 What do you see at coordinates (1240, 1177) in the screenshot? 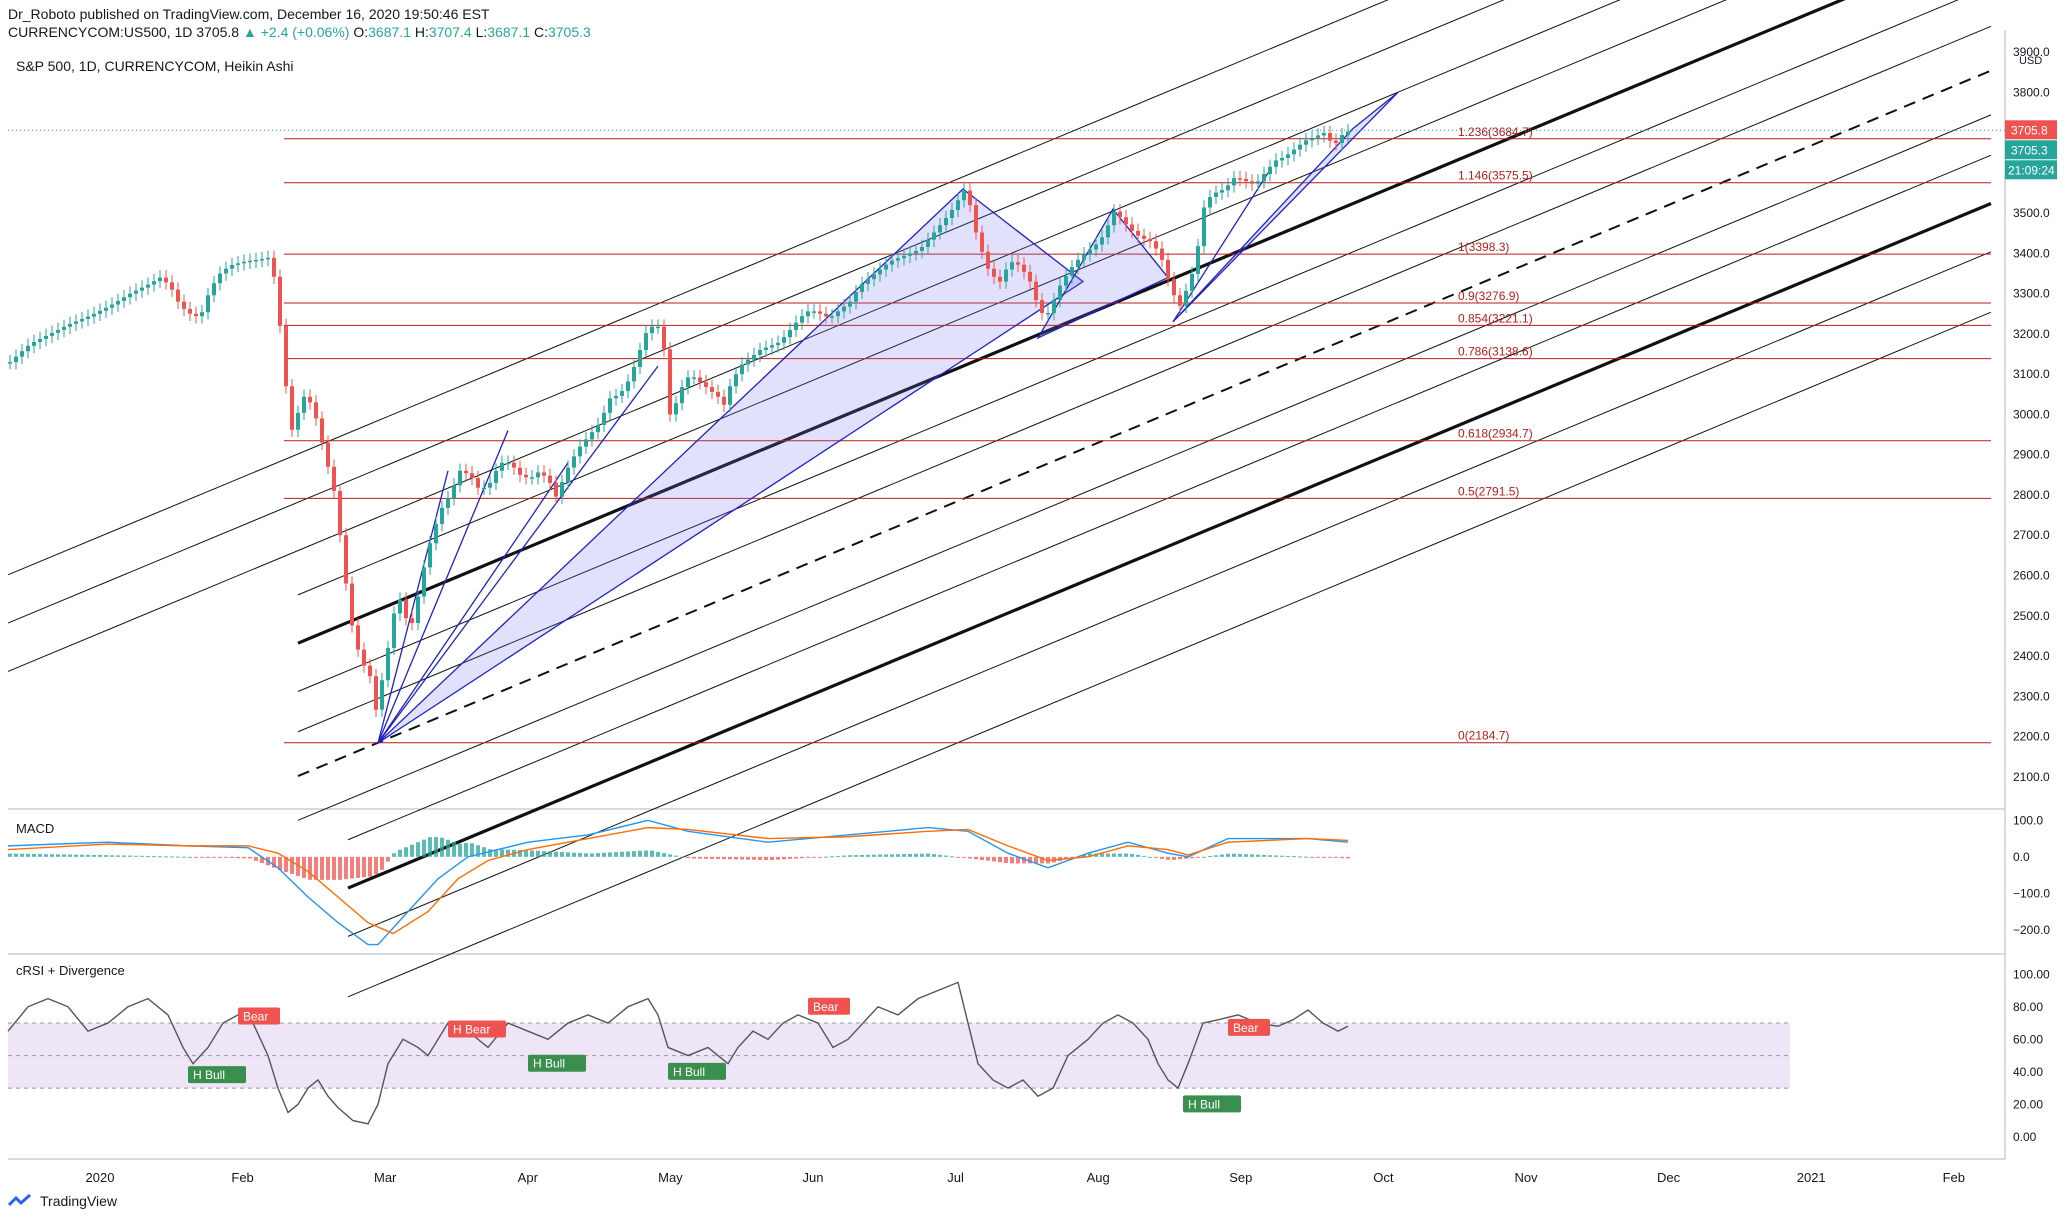
I see `time-tick-label: Sep` at bounding box center [1240, 1177].